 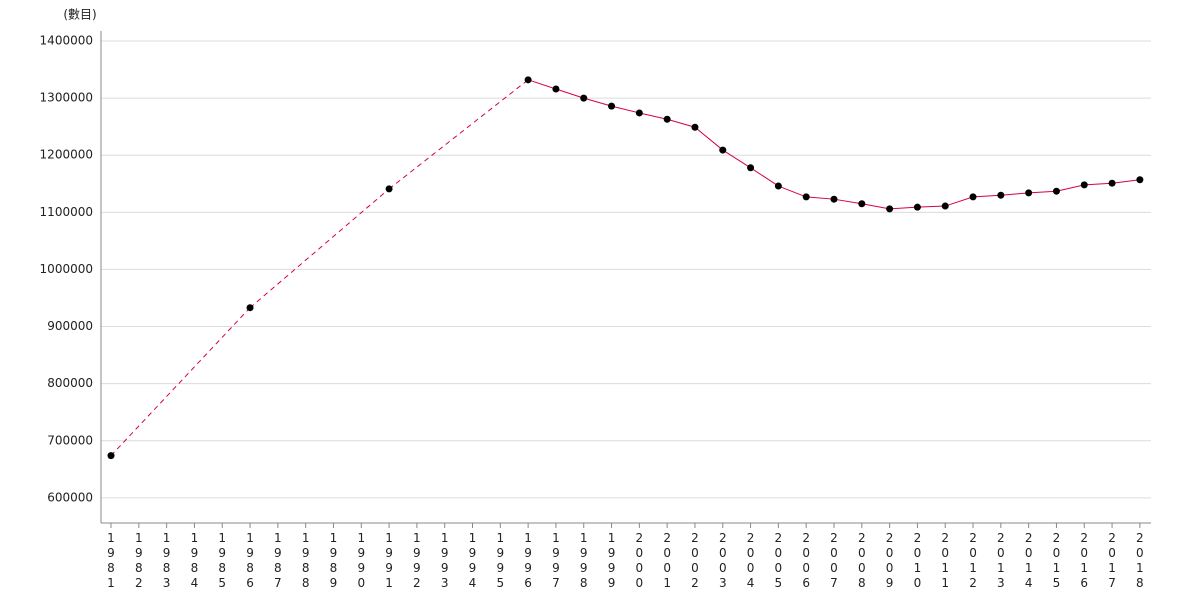 What do you see at coordinates (70, 383) in the screenshot?
I see `y-tick-label: 800000` at bounding box center [70, 383].